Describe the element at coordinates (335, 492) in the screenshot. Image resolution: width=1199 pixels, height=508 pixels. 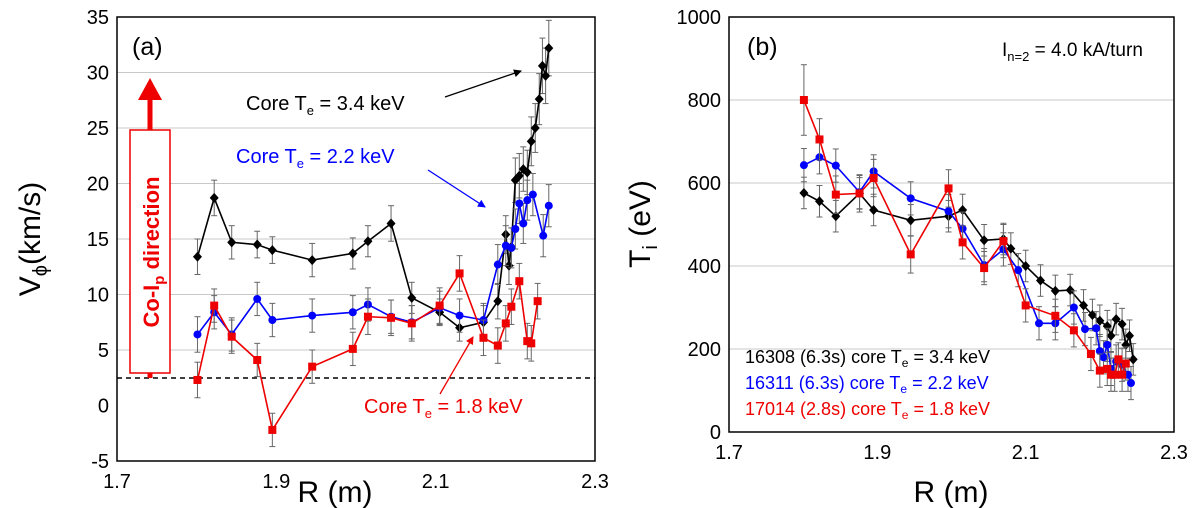
I see `panel-a-x-axis-label: R (m)` at that location.